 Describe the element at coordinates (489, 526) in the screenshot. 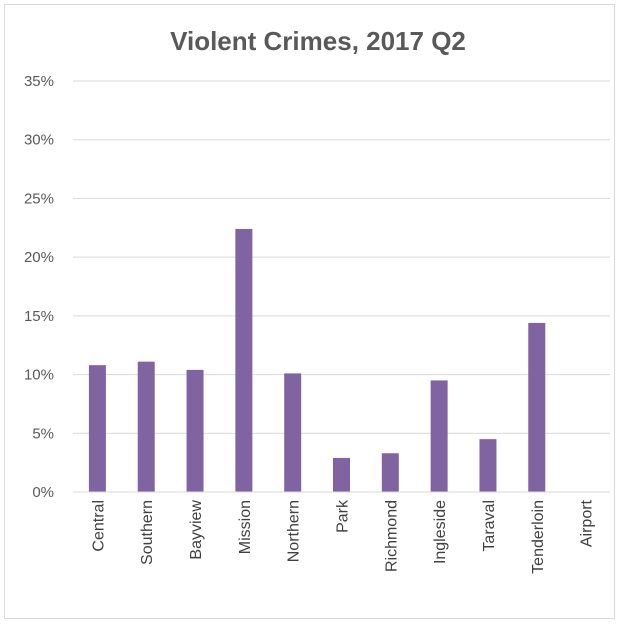

I see `x-tick-label: Taraval` at that location.